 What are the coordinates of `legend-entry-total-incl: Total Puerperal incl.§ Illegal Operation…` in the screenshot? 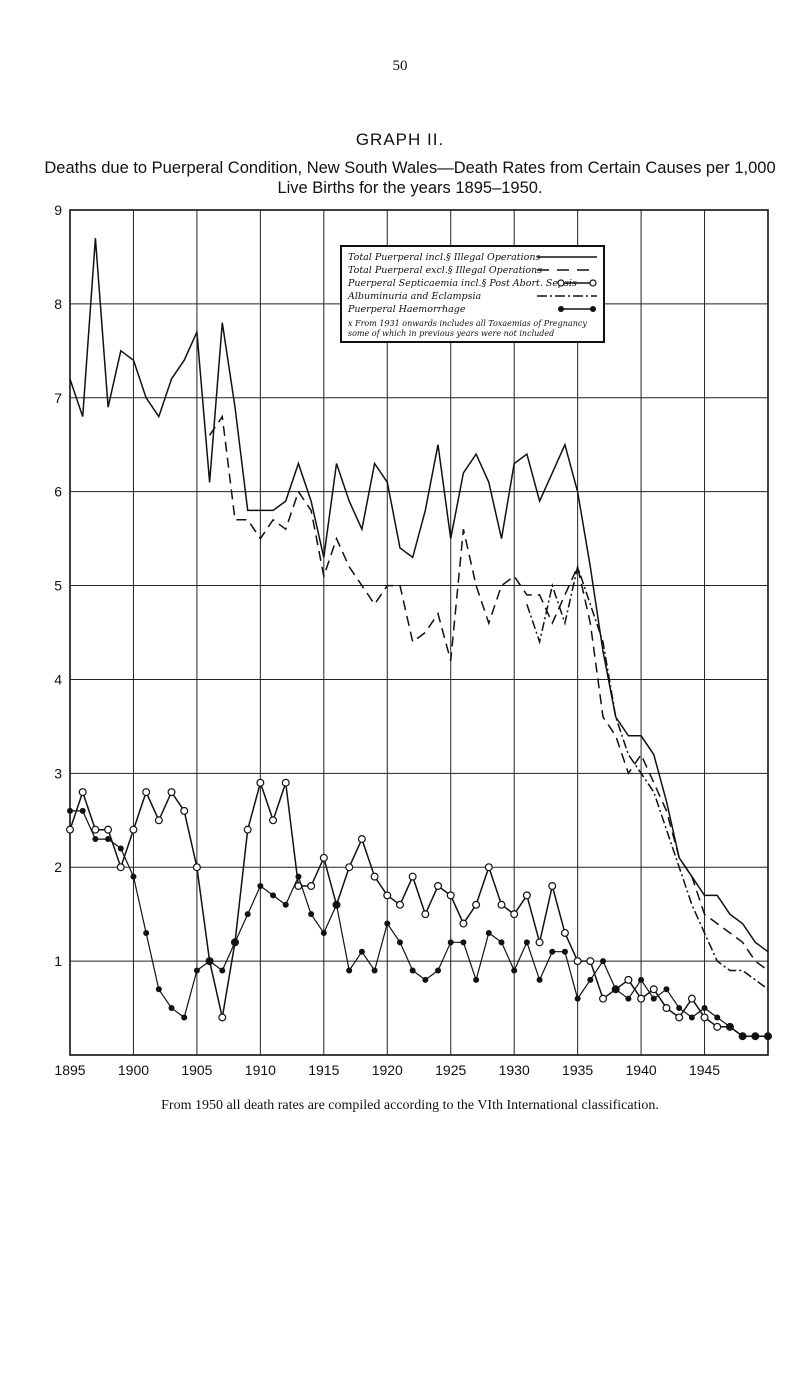 It's located at (472, 257).